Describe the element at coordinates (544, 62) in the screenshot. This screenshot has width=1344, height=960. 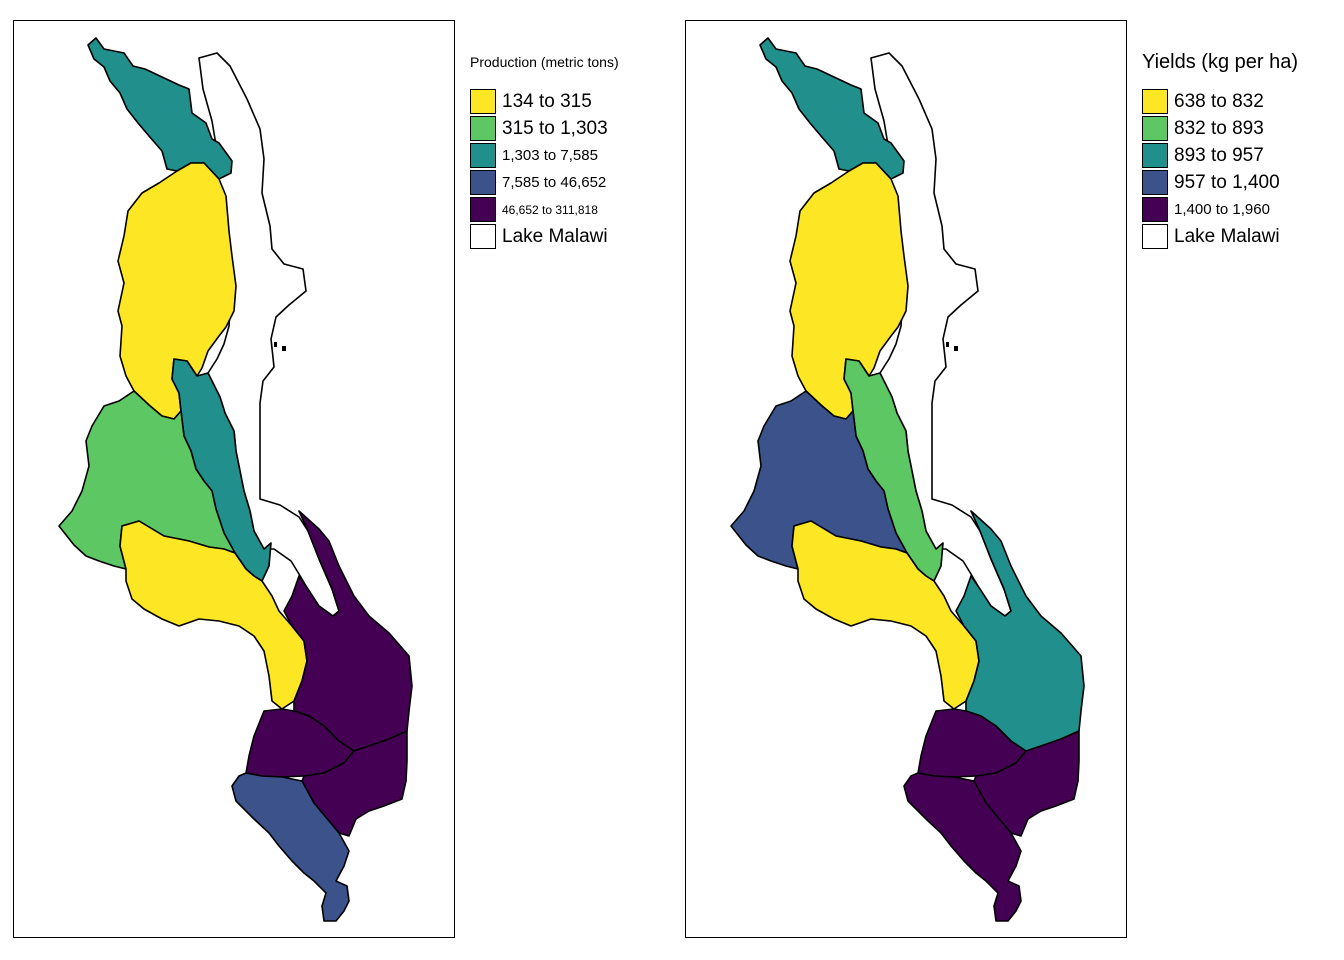
I see `legend-title: Production (metric tons)` at that location.